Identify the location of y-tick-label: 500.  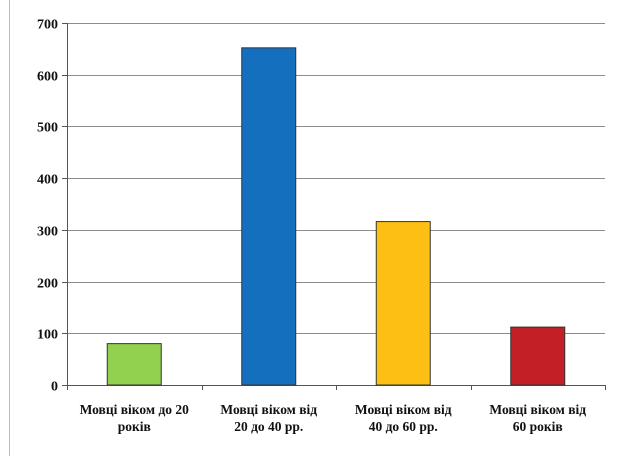
(47, 128).